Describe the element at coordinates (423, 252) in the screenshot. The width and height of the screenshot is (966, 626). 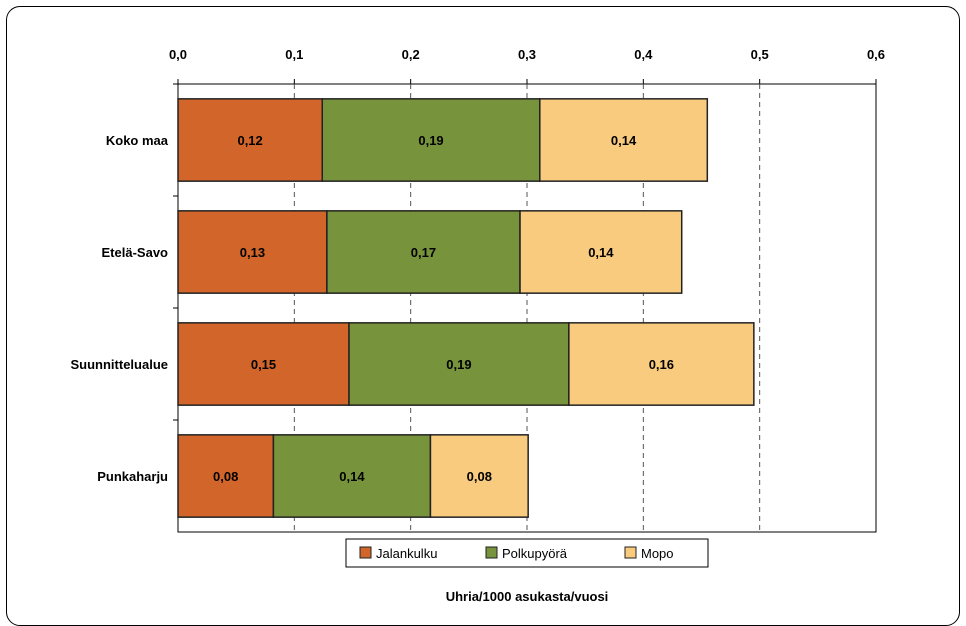
I see `data-label: 0,17` at that location.